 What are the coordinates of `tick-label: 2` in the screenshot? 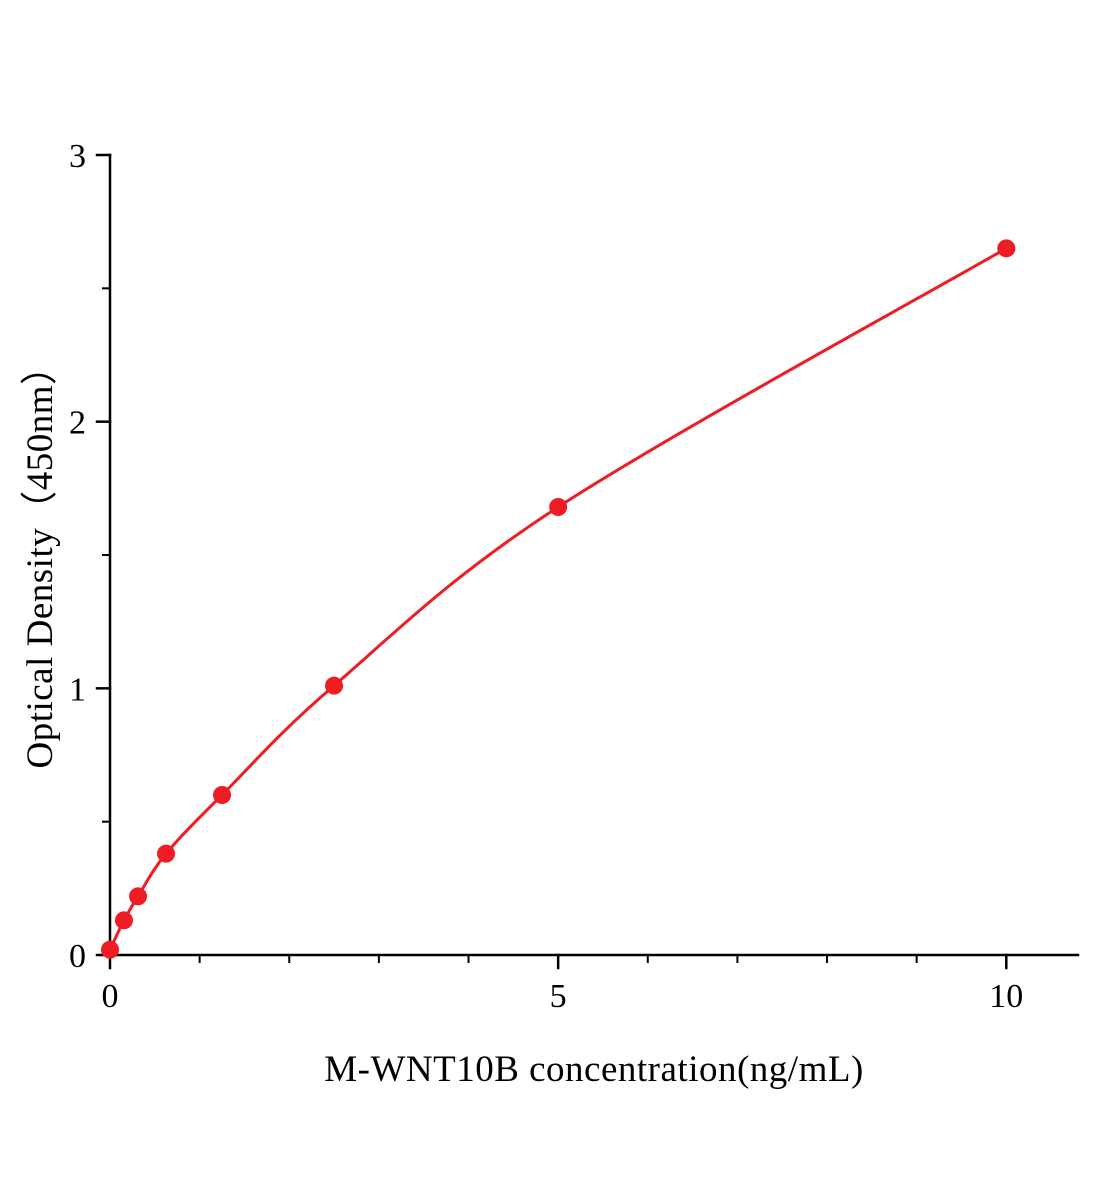 It's located at (77, 423).